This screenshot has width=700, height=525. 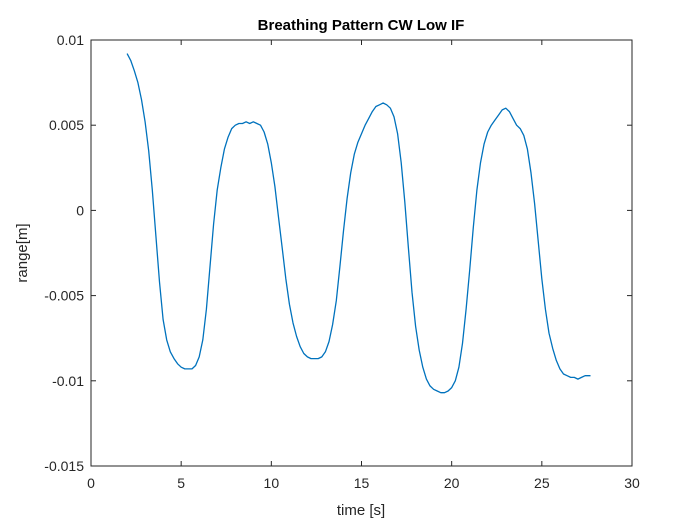 What do you see at coordinates (362, 483) in the screenshot?
I see `x-tick-label: 15` at bounding box center [362, 483].